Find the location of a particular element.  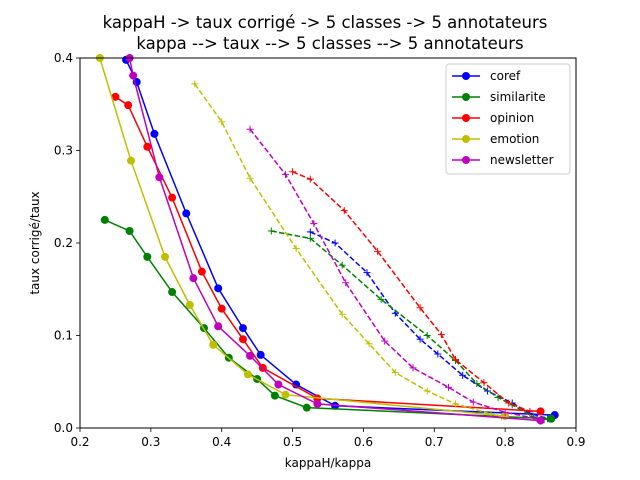

legend-coref-label: coref is located at coordinates (505, 76).